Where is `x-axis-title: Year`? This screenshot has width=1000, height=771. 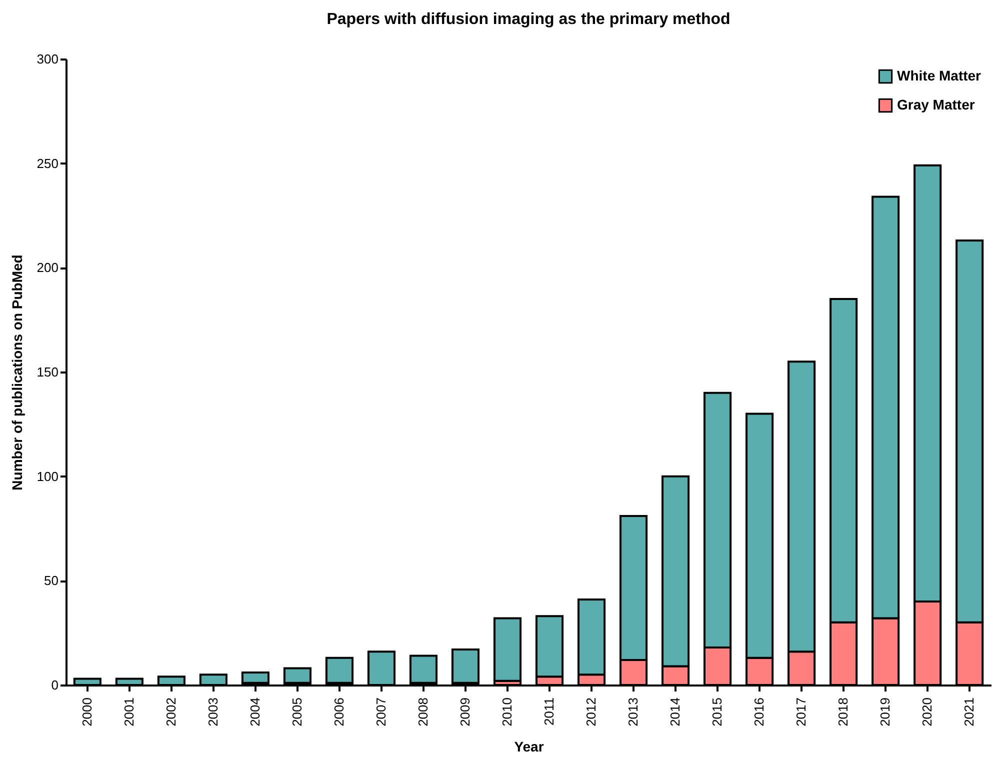
x-axis-title: Year is located at coordinates (529, 746).